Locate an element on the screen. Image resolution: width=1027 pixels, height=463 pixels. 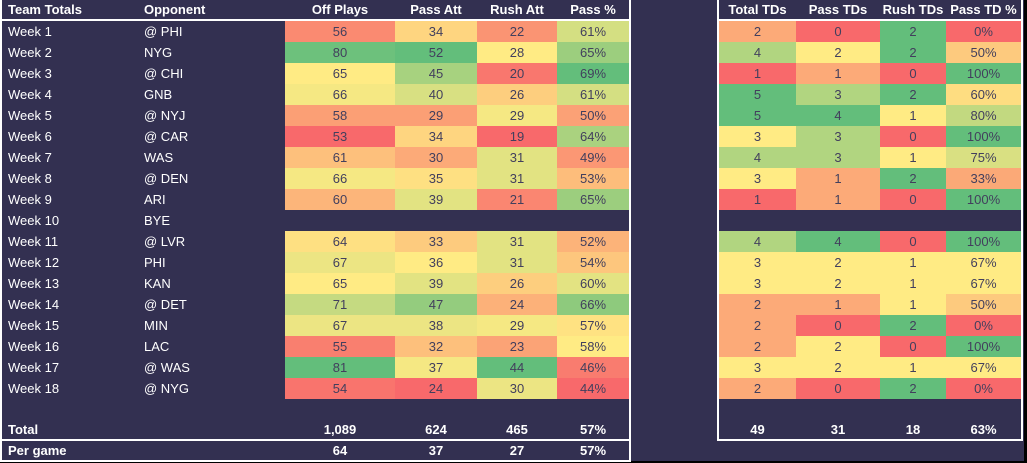
off-plays-cell: 64 is located at coordinates (340, 241).